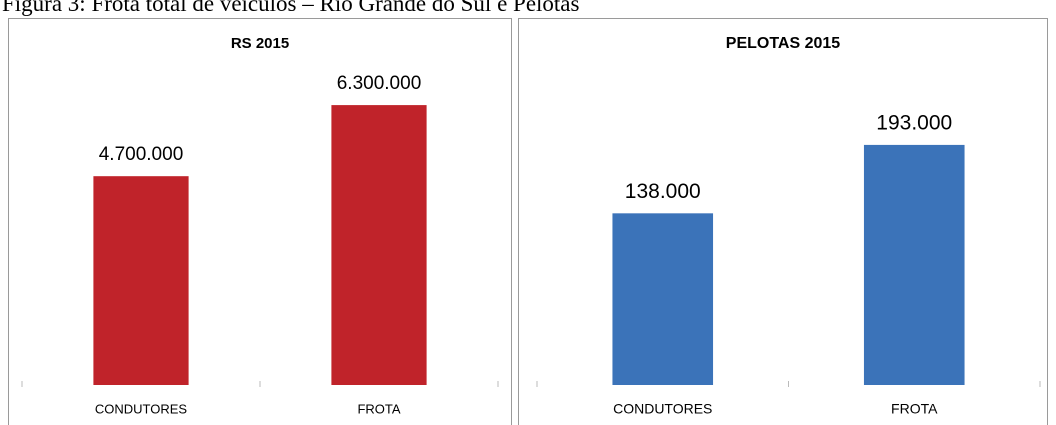  What do you see at coordinates (783, 43) in the screenshot?
I see `chart-title: PELOTAS 2015` at bounding box center [783, 43].